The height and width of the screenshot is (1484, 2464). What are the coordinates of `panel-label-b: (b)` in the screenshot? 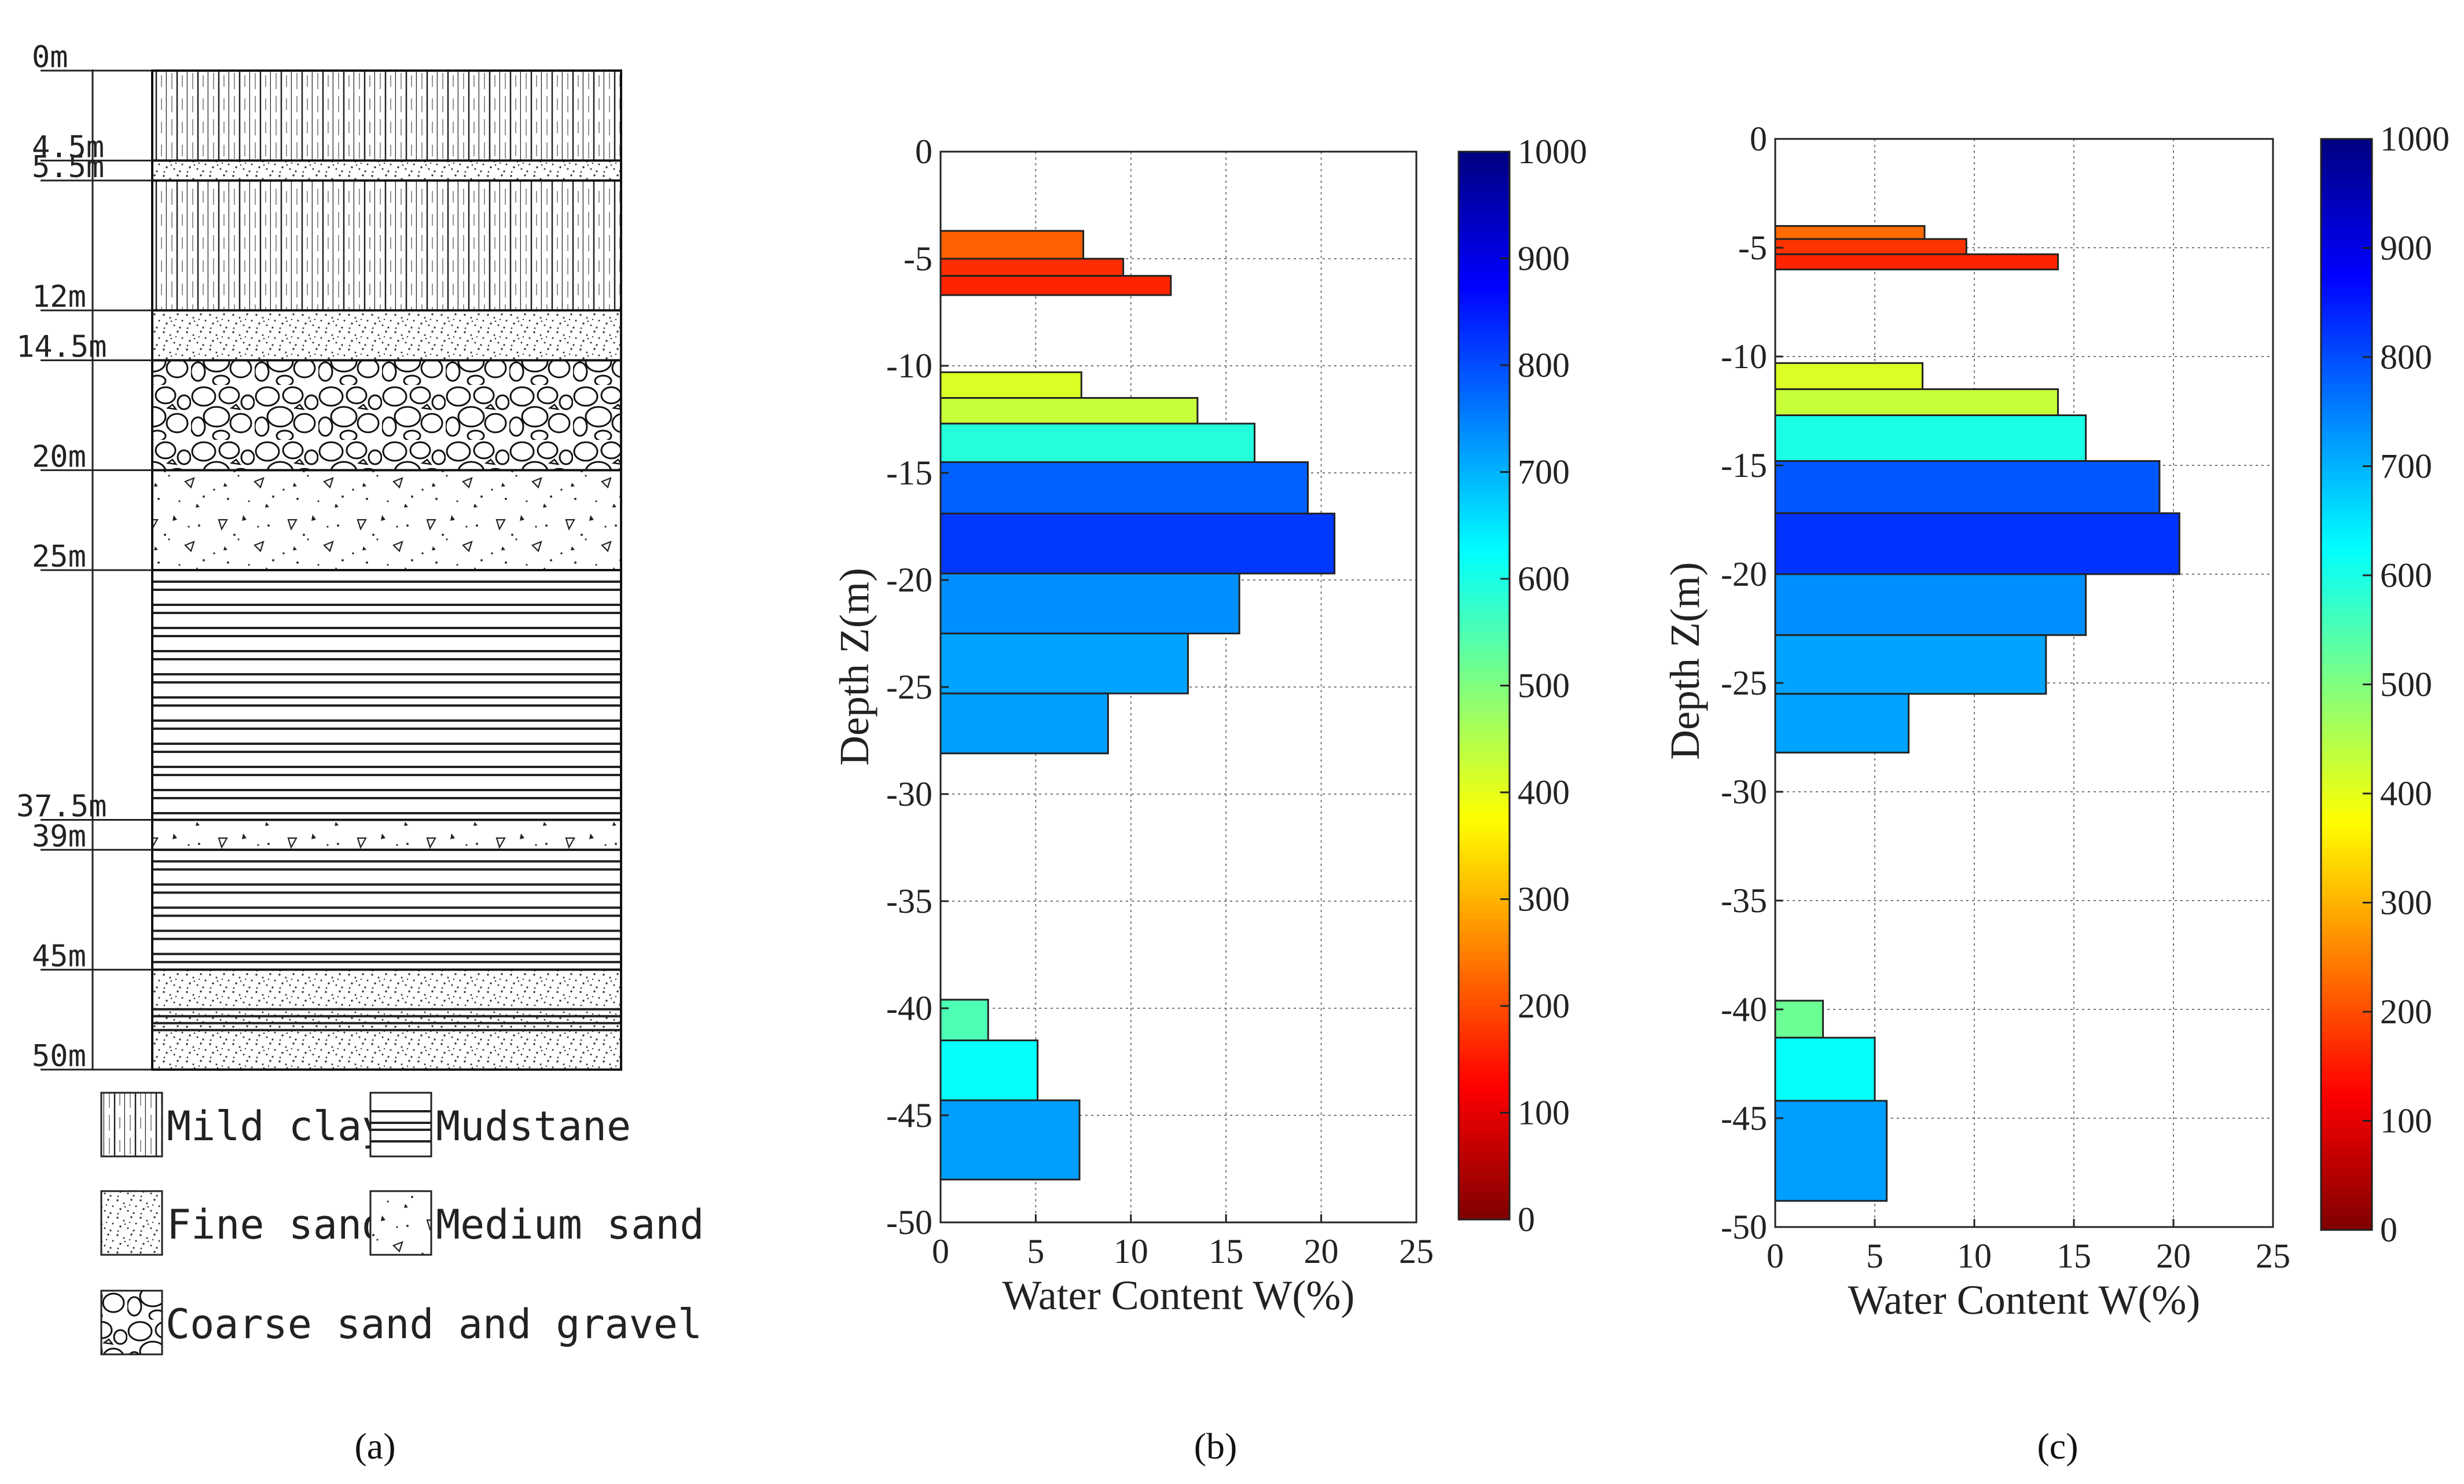 It's located at (1215, 1447).